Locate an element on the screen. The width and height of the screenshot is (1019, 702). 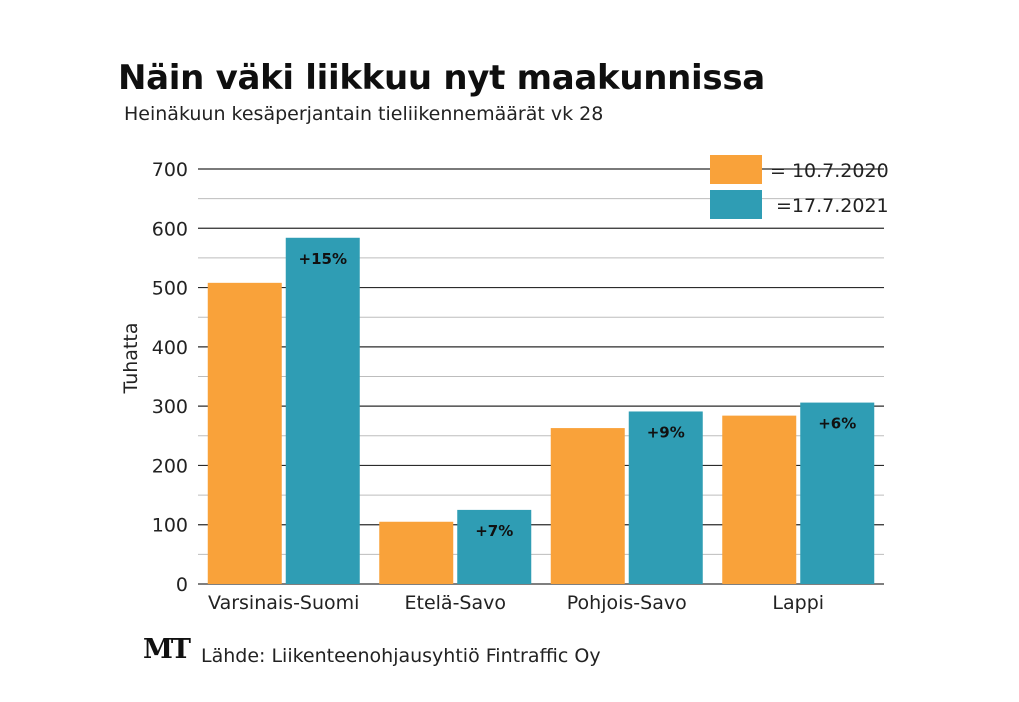
x-tick-label: Etelä-Savo is located at coordinates (456, 603).